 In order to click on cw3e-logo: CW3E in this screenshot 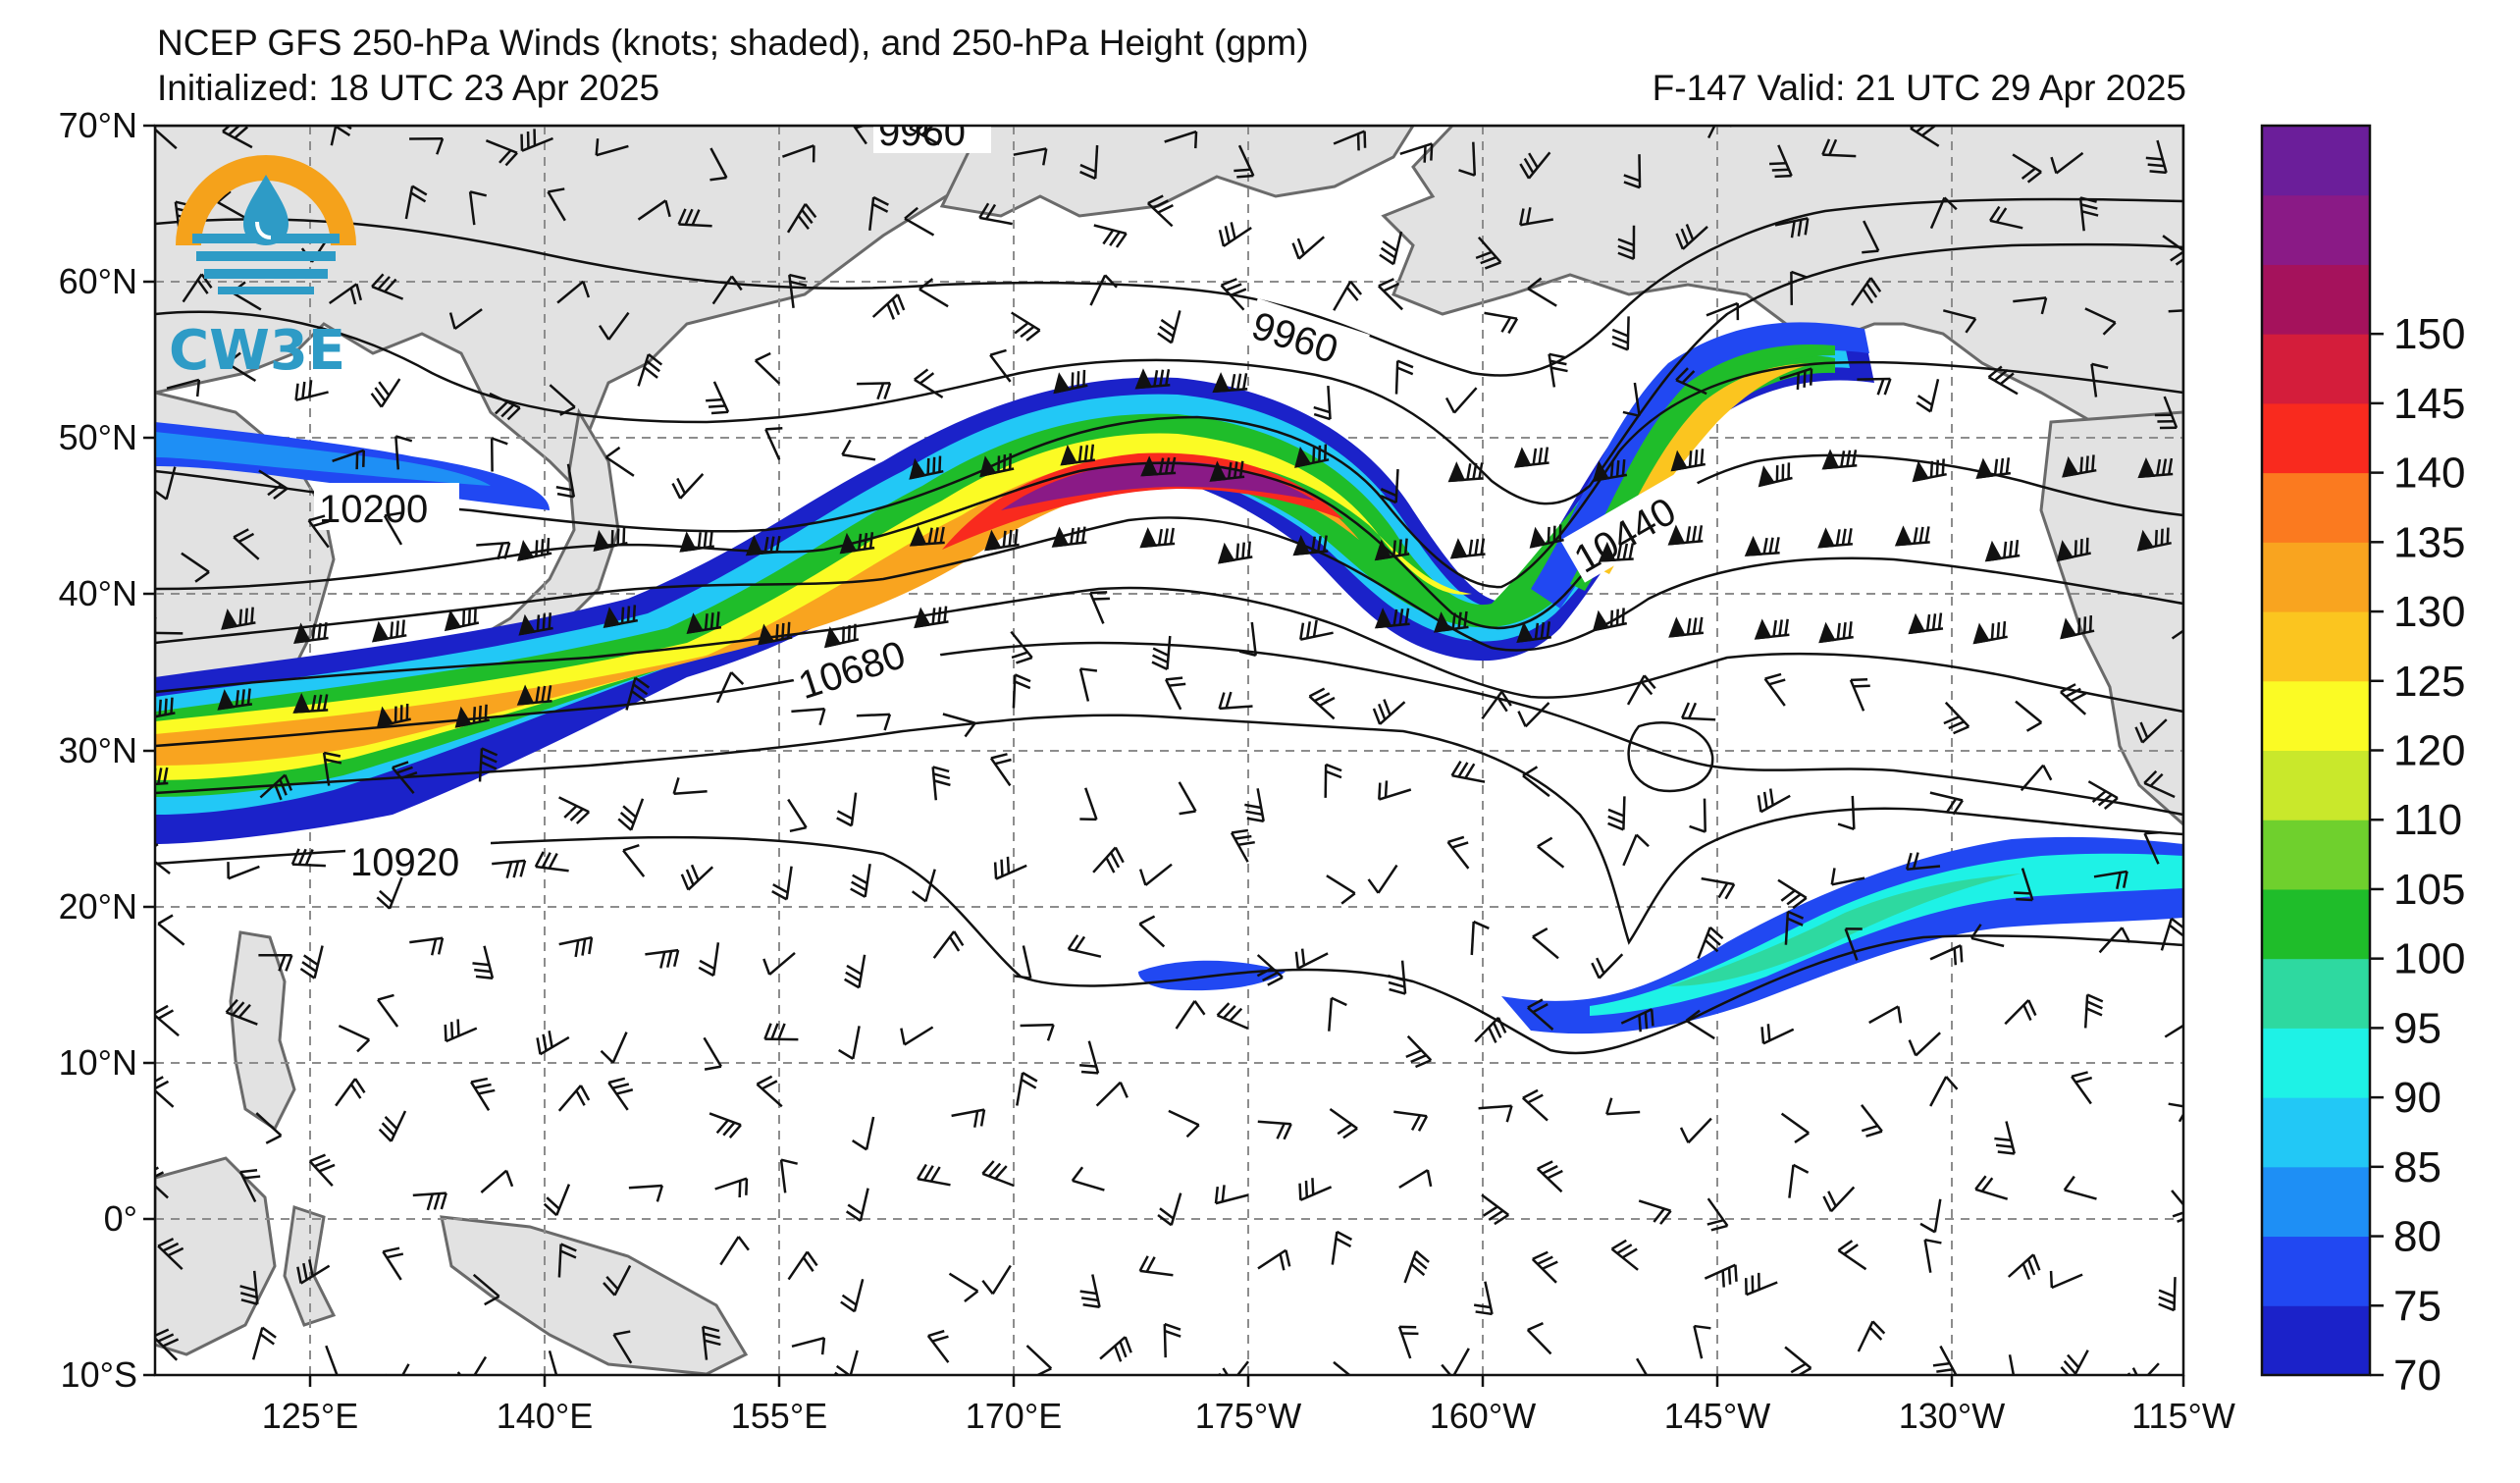, I will do `click(262, 269)`.